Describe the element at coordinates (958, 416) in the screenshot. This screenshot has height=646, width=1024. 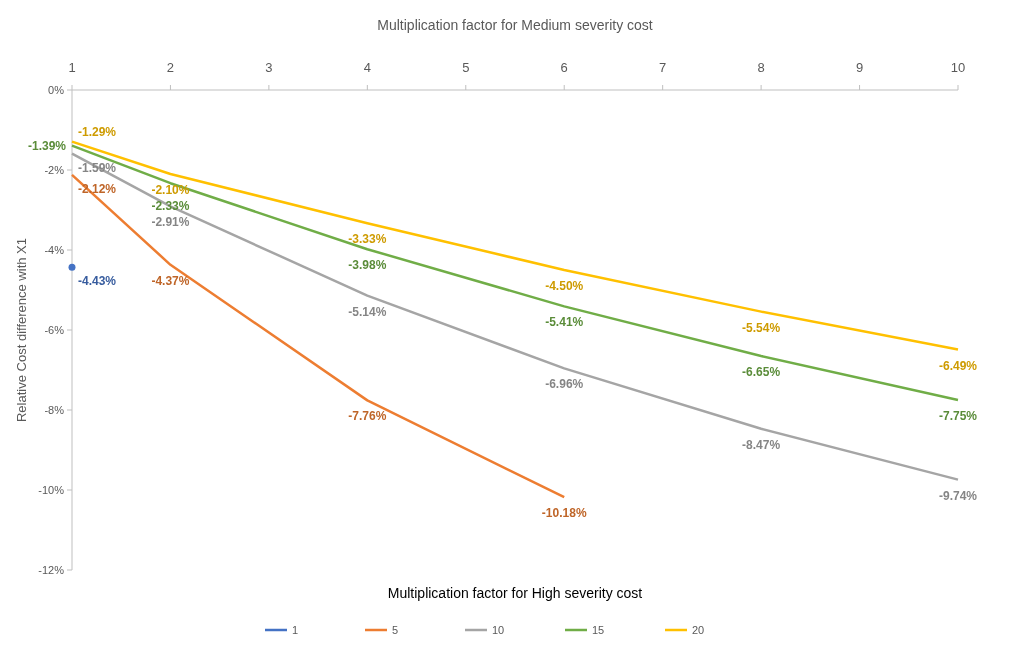
I see `data-label: -7.75%` at that location.